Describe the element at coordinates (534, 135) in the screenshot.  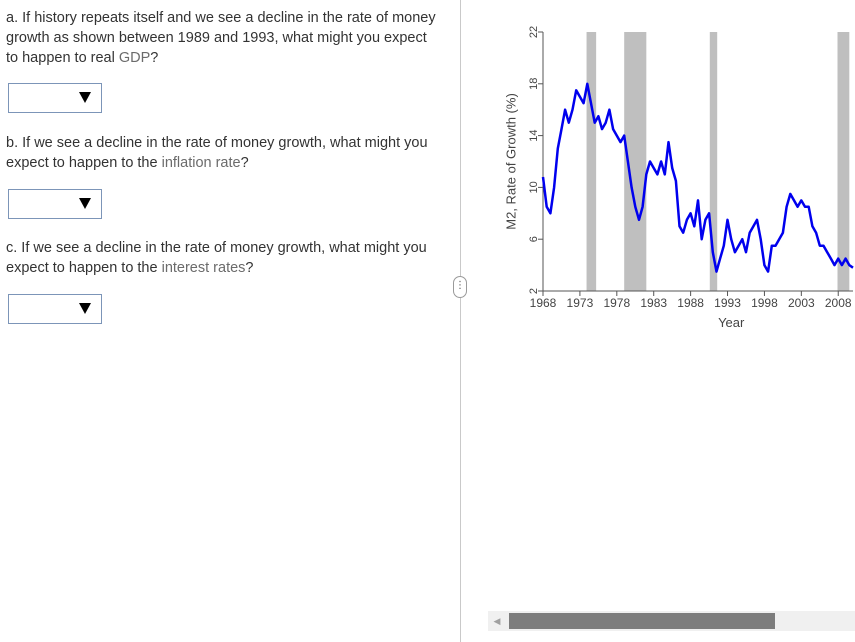
I see `y-tick-label-14: 14` at that location.